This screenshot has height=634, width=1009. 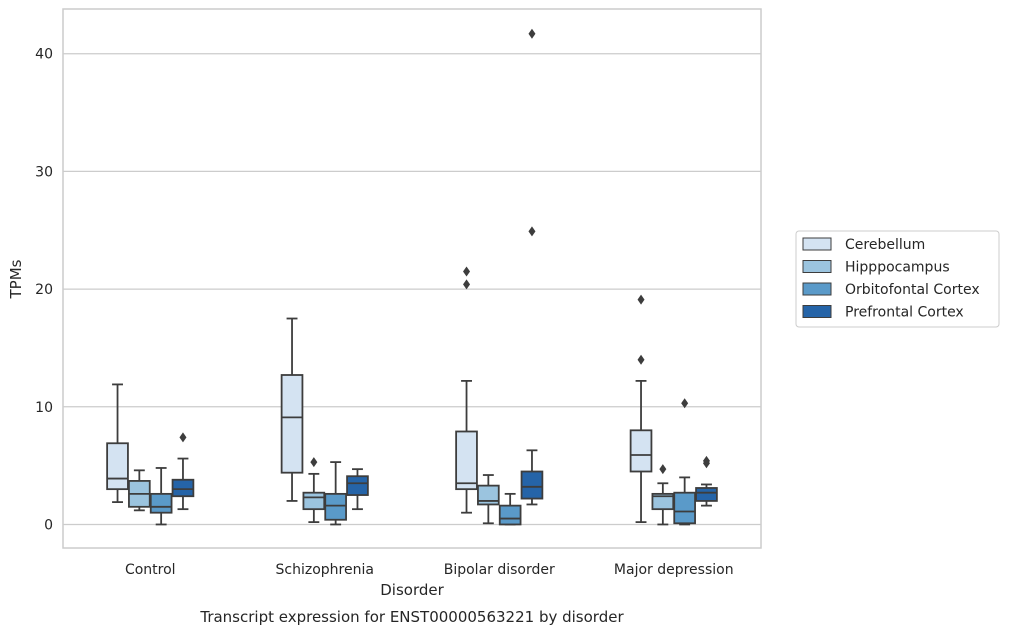 What do you see at coordinates (150, 570) in the screenshot?
I see `x-tick-label: Control` at bounding box center [150, 570].